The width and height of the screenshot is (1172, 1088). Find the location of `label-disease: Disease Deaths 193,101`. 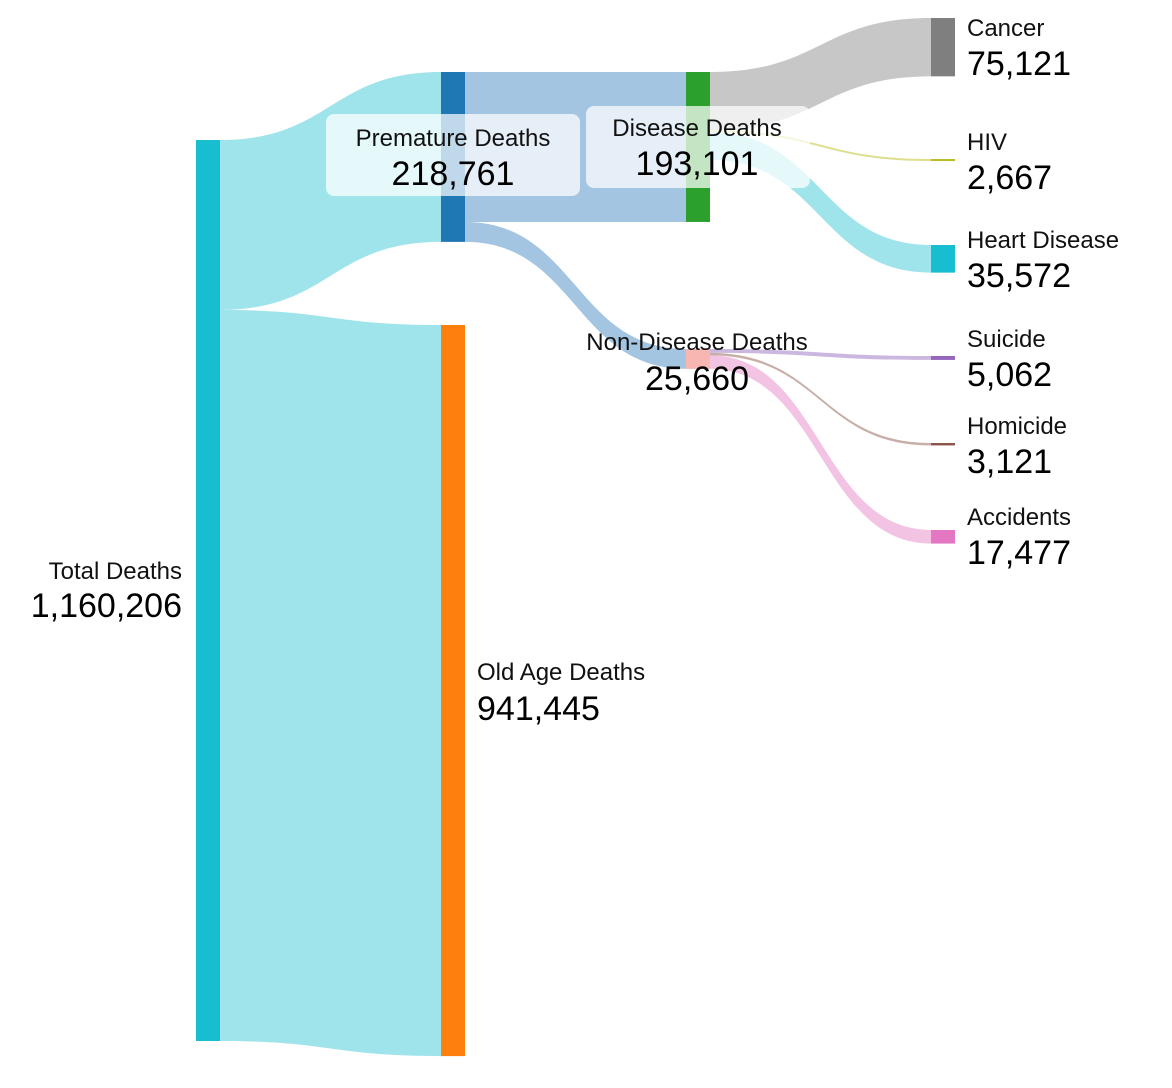

label-disease: Disease Deaths 193,101 is located at coordinates (698, 147).